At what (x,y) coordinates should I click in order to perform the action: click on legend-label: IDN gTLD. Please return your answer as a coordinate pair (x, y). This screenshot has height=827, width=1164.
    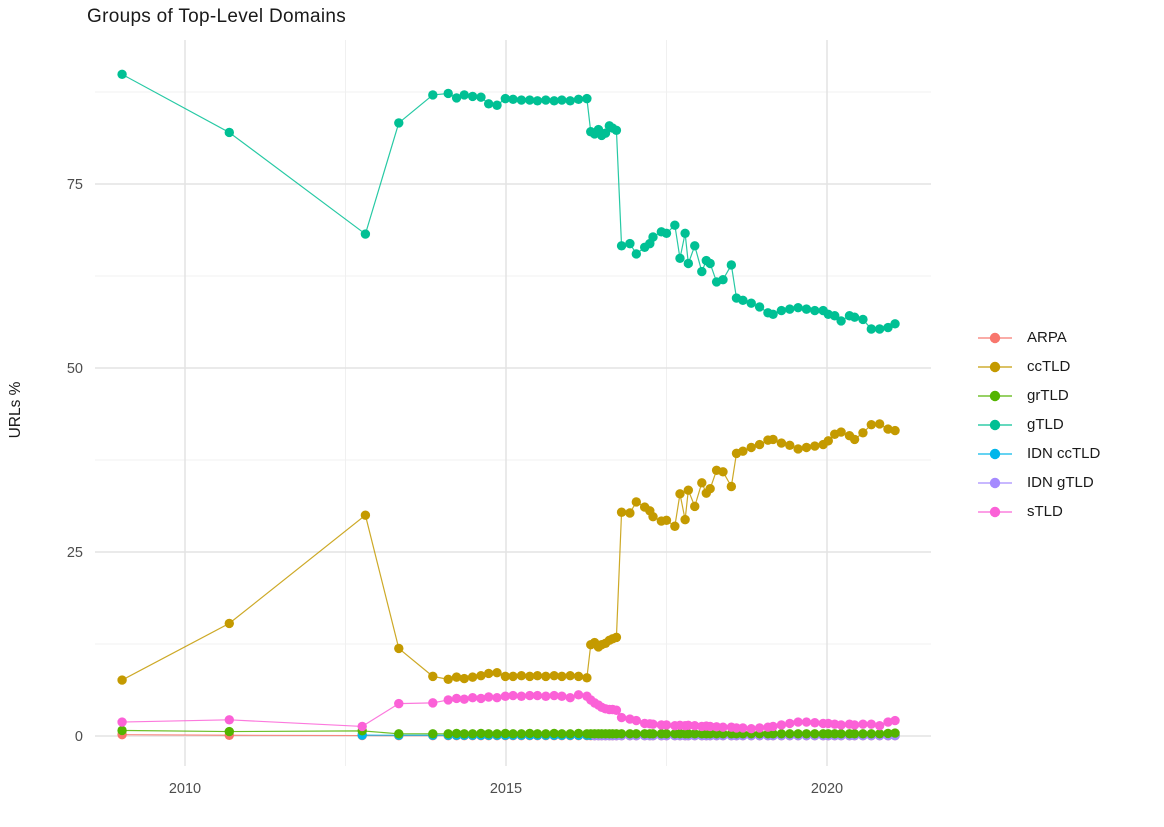
    Looking at the image, I should click on (1060, 482).